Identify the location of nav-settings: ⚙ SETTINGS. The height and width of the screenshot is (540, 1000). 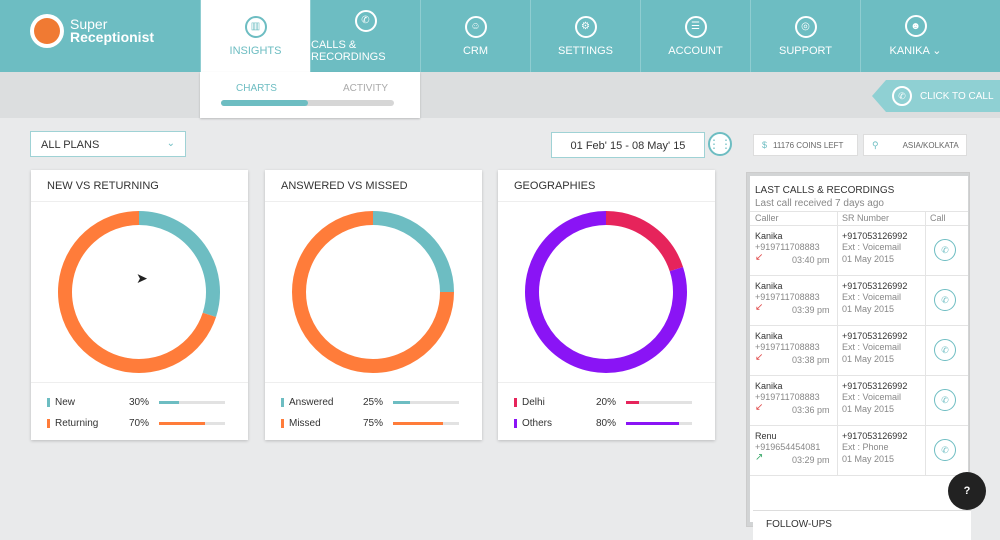
(585, 36).